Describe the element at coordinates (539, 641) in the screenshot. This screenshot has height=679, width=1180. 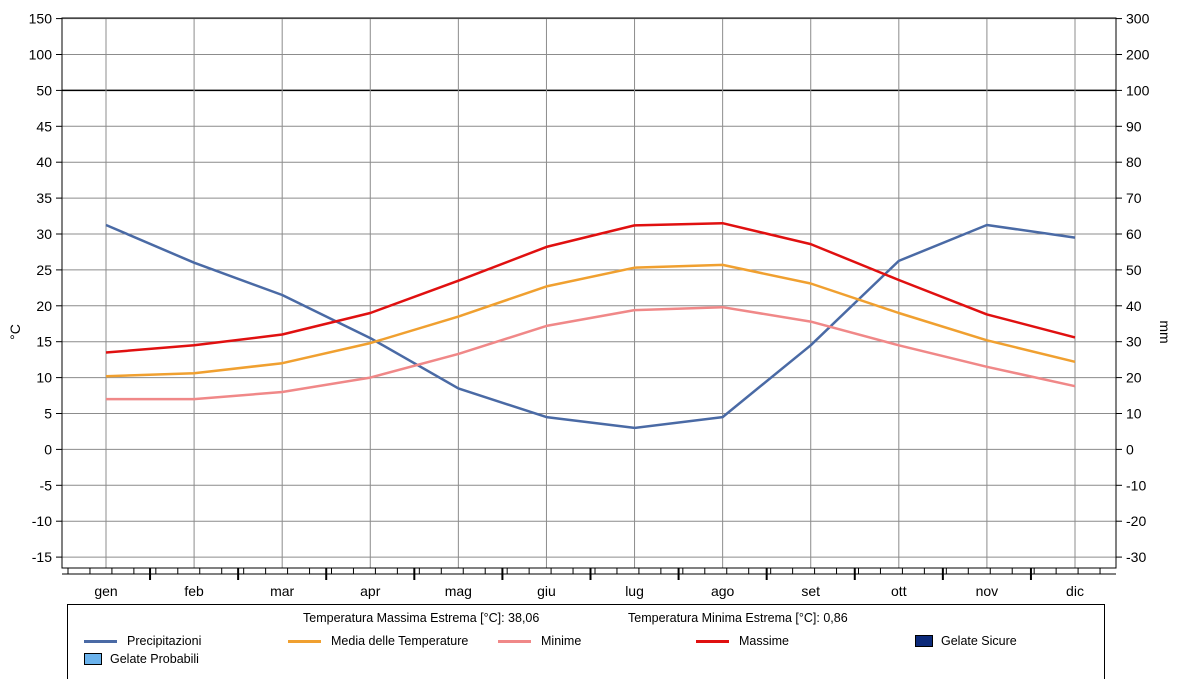
I see `legend-item-minime: Minime` at that location.